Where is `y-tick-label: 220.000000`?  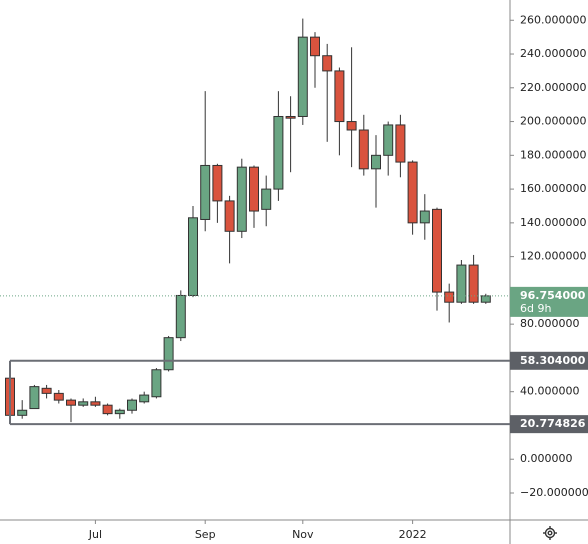
y-tick-label: 220.000000 is located at coordinates (553, 87).